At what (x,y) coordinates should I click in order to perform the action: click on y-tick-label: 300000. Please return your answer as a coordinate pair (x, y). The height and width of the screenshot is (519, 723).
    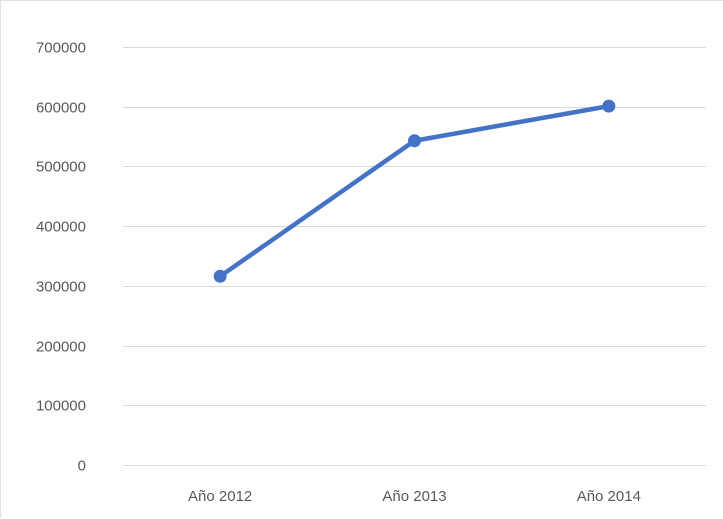
    Looking at the image, I should click on (61, 287).